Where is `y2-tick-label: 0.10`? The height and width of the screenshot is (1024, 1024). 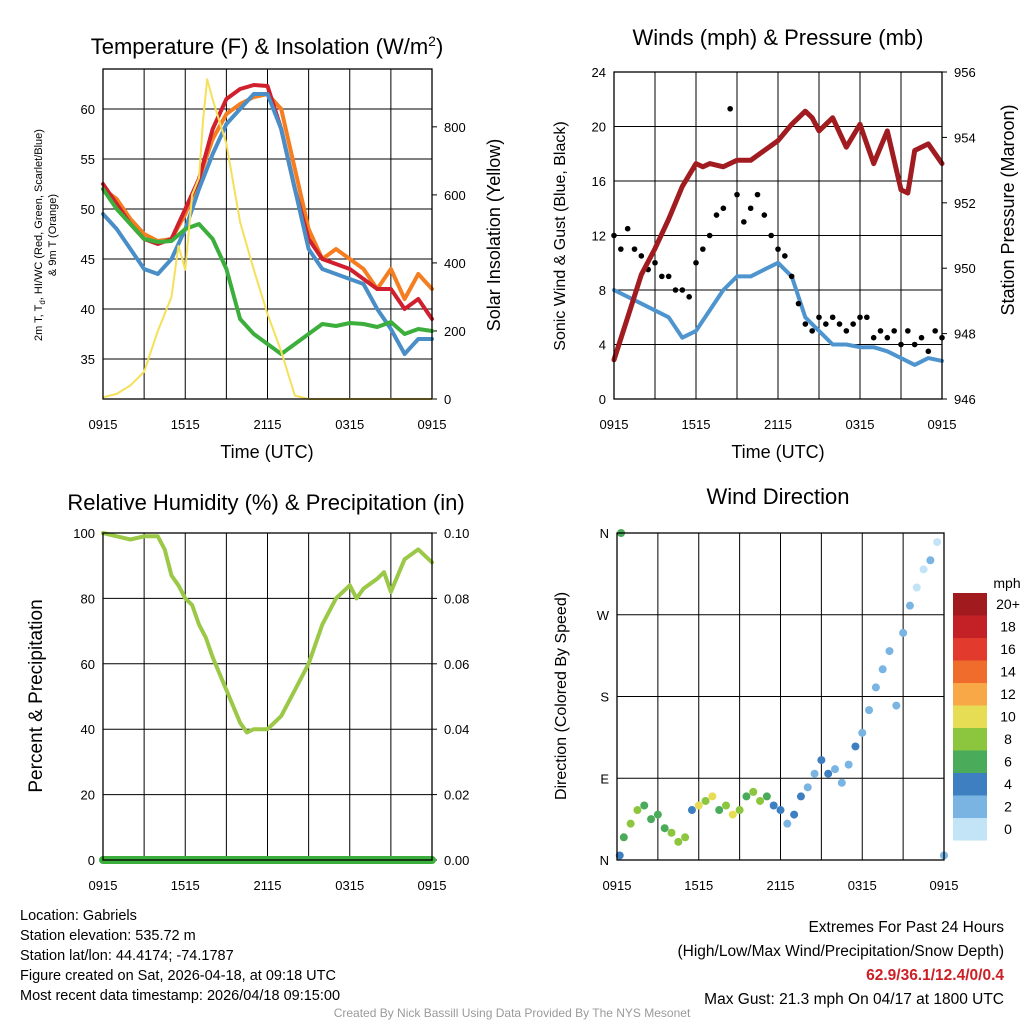 y2-tick-label: 0.10 is located at coordinates (456, 533).